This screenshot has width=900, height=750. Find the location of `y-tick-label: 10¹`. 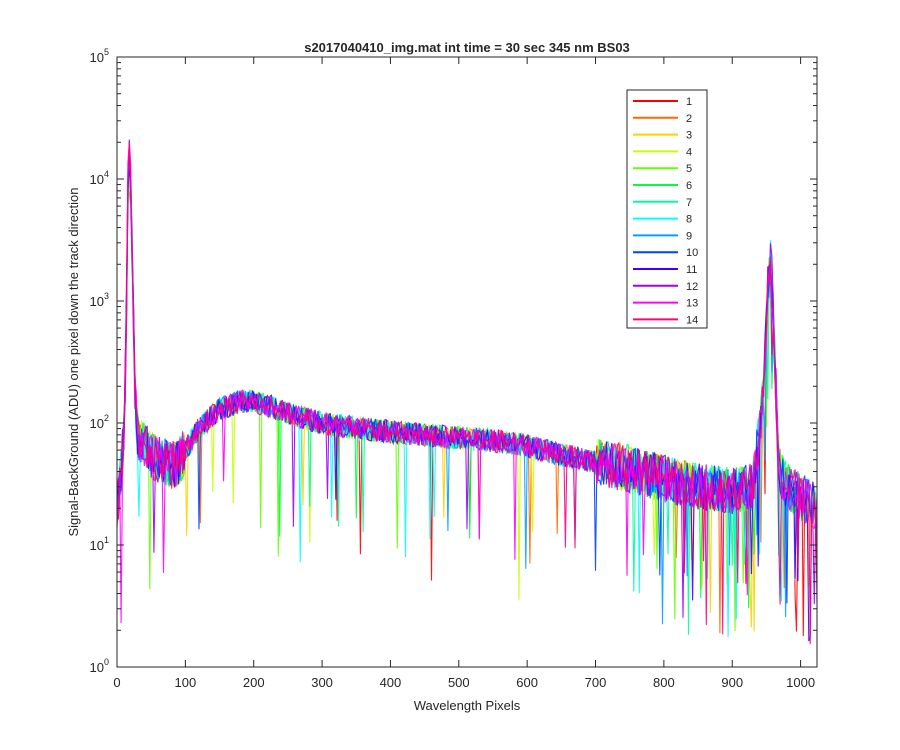

y-tick-label: 10¹ is located at coordinates (99, 544).